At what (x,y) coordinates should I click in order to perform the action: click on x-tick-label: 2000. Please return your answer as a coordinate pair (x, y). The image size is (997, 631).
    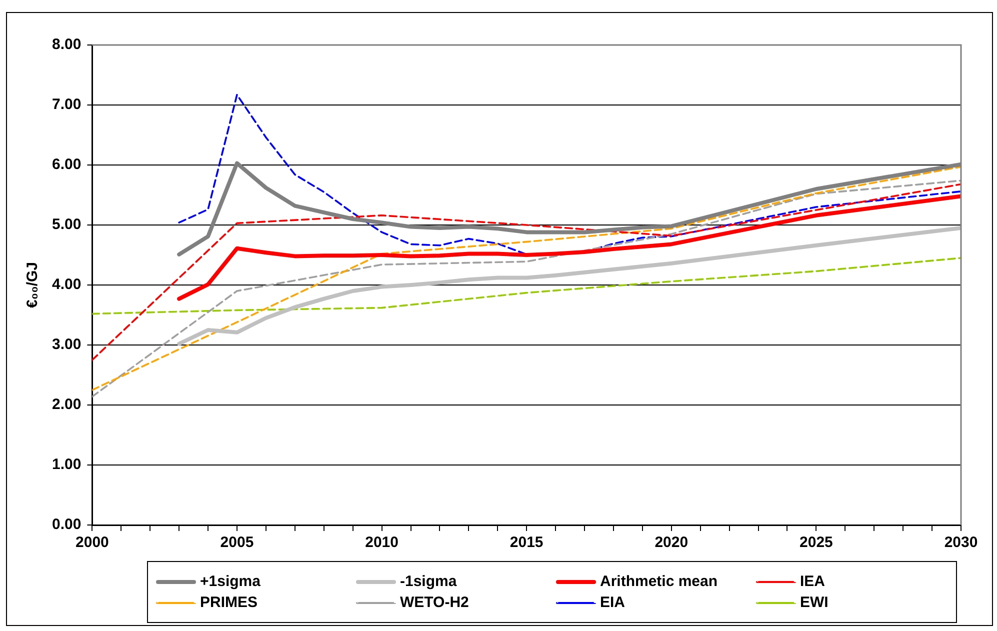
    Looking at the image, I should click on (92, 543).